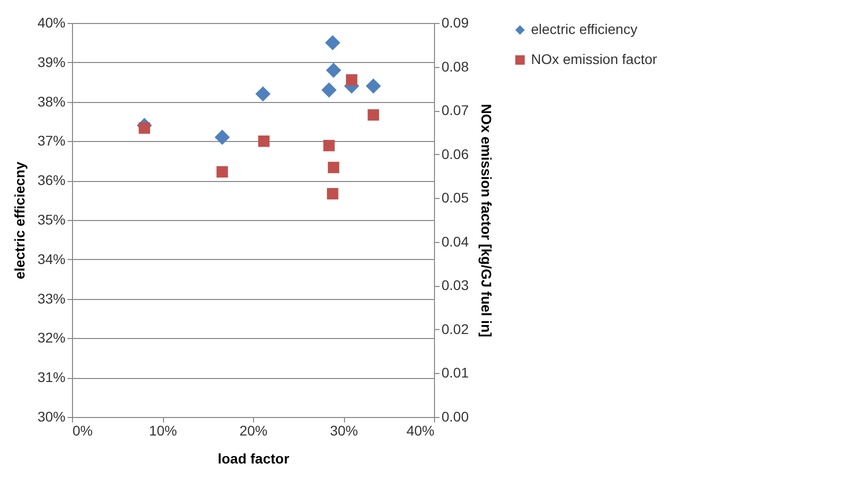  Describe the element at coordinates (51, 377) in the screenshot. I see `y-tick-label: 31%` at that location.